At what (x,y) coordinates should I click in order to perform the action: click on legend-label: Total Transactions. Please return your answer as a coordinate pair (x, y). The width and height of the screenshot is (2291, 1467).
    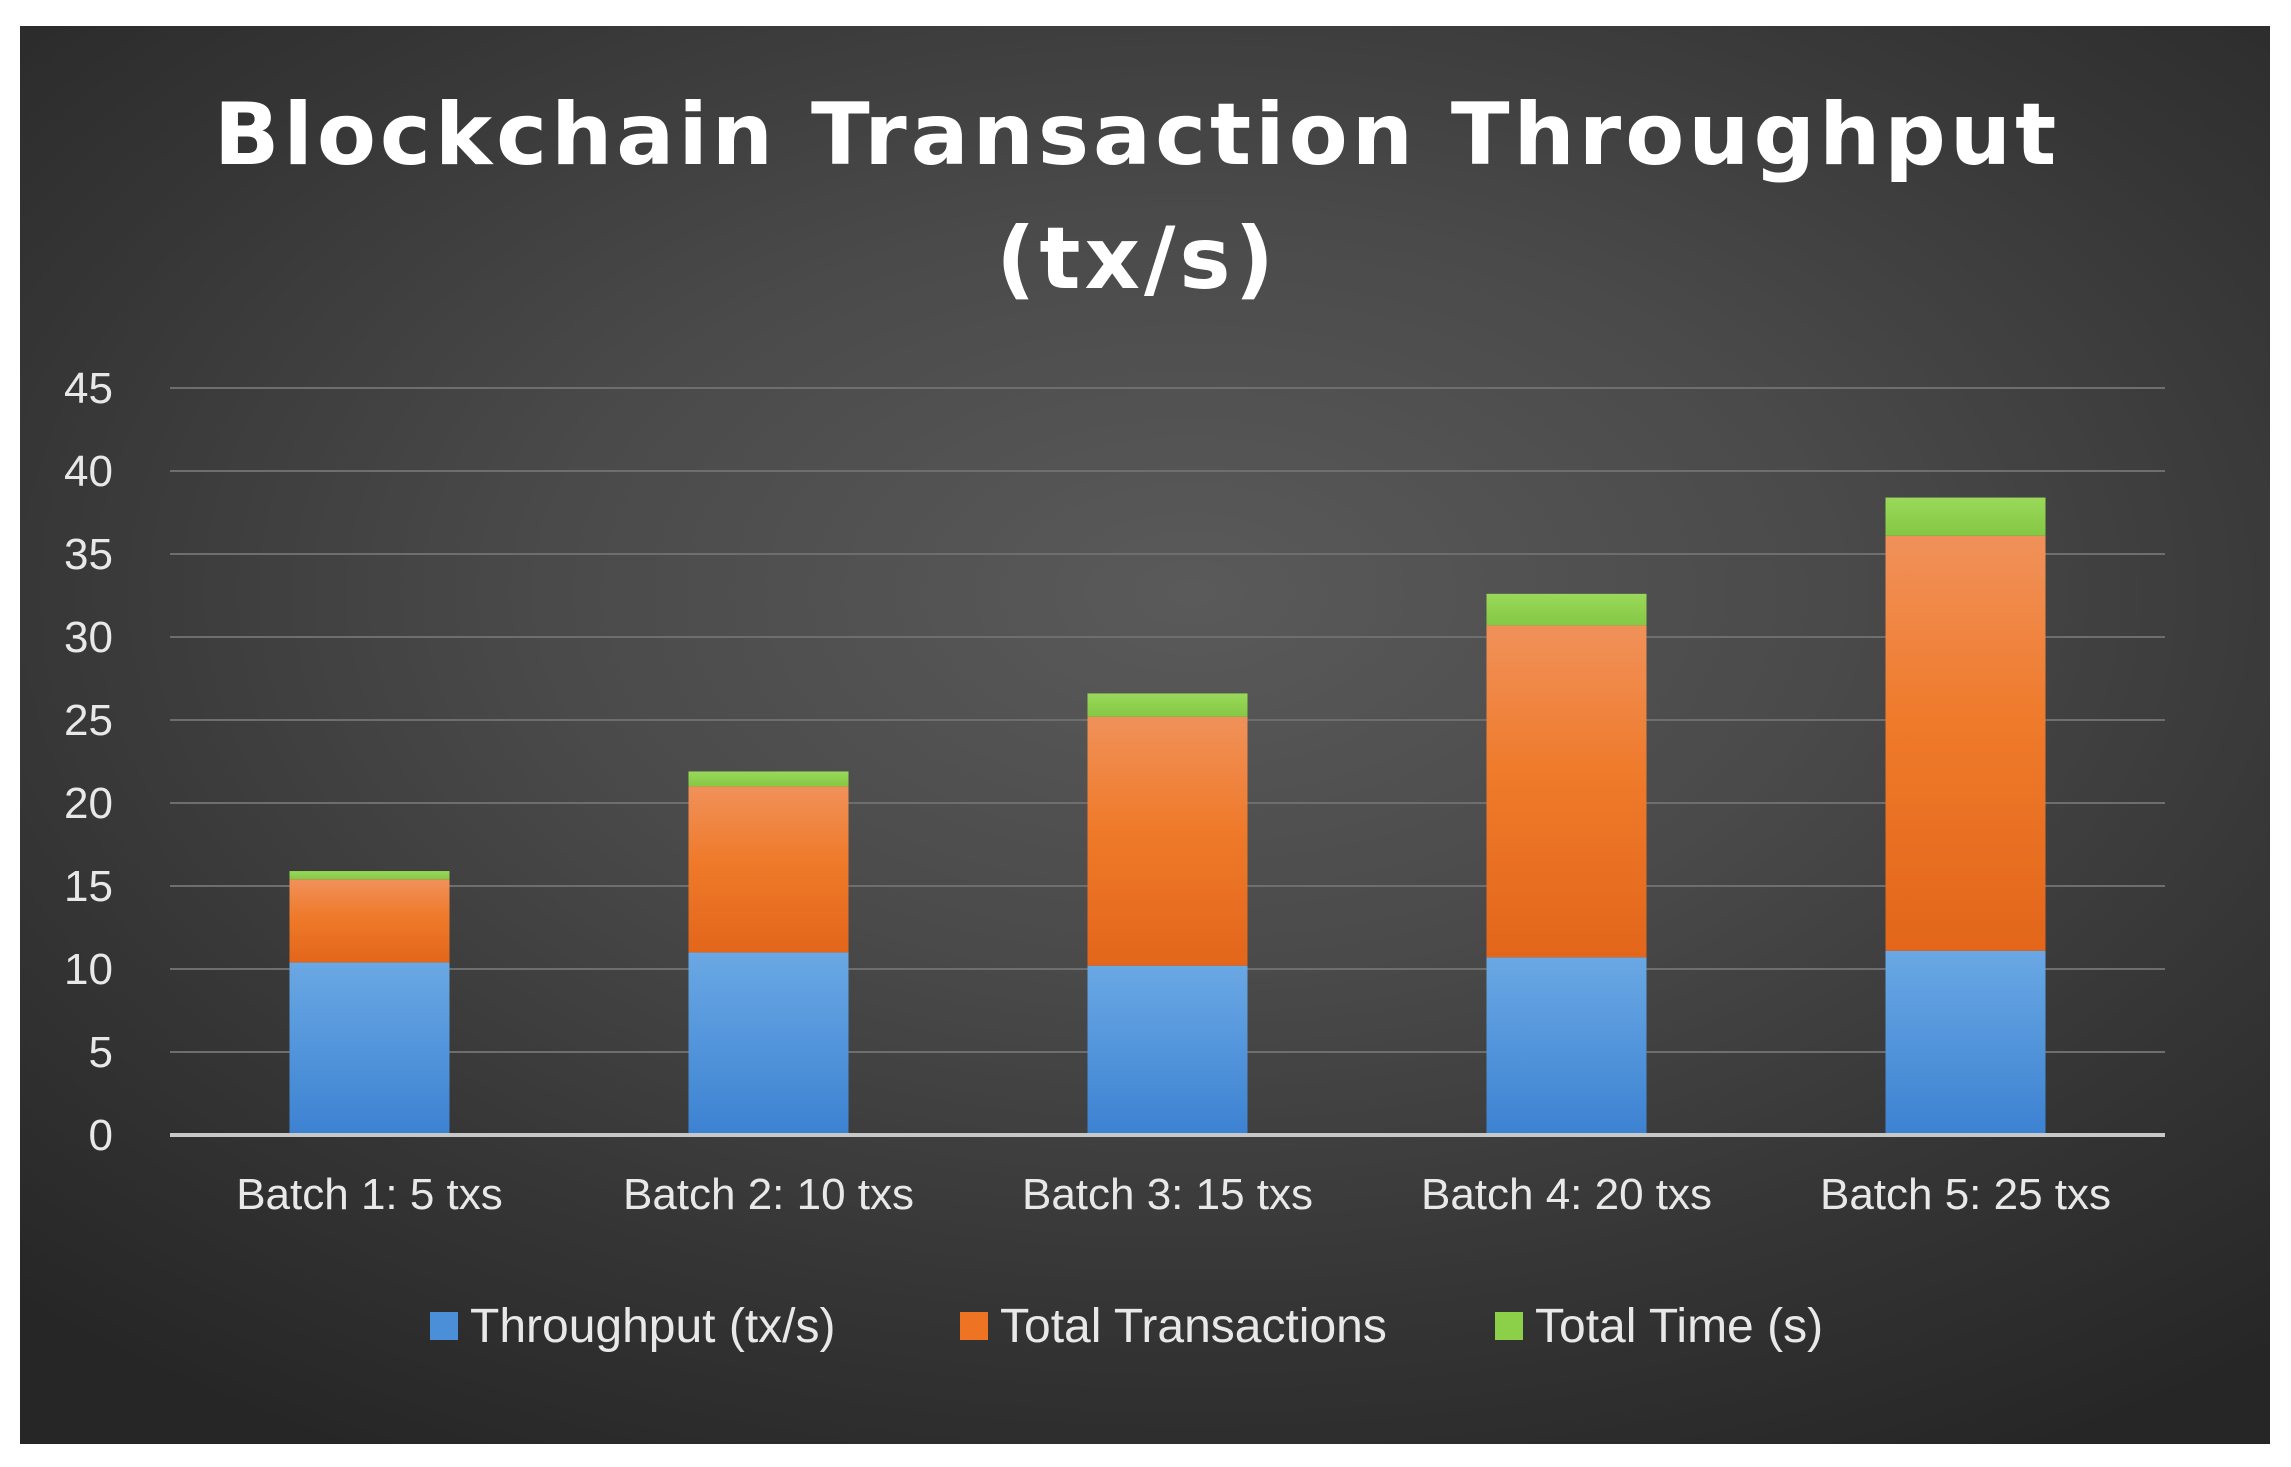
    Looking at the image, I should click on (1193, 1326).